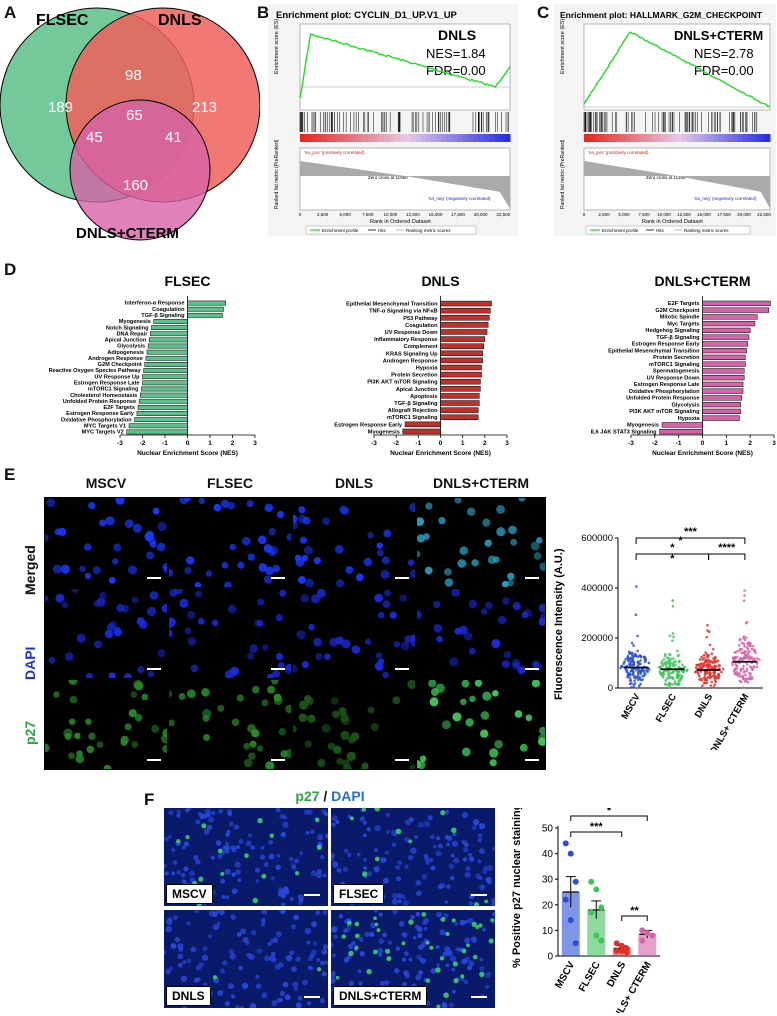  Describe the element at coordinates (459, 198) in the screenshot. I see `gsea-b-neg-label: 'na_neg' (negatively correlated)` at that location.